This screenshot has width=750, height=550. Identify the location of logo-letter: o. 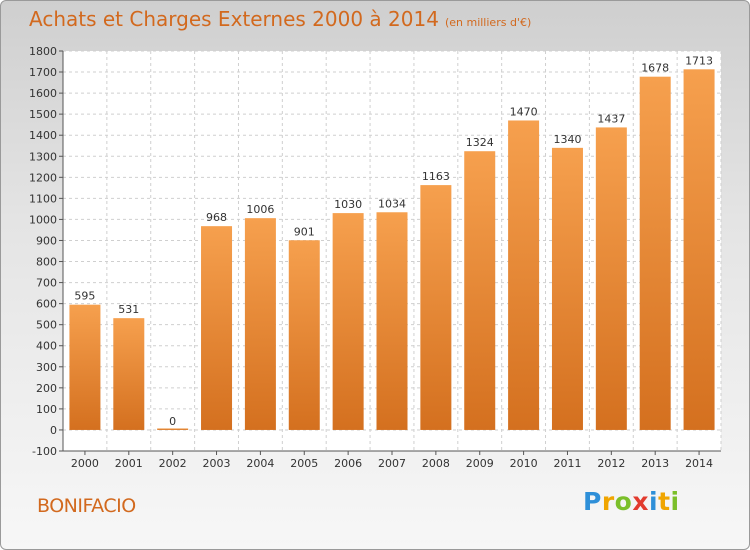
(623, 501).